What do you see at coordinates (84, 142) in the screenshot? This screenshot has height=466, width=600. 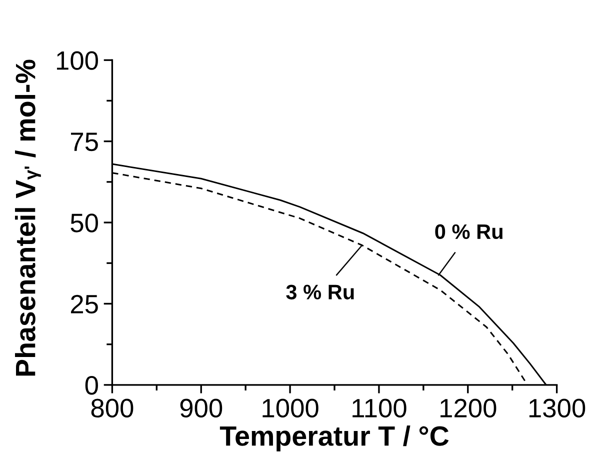 I see `y-tick-label: 75` at bounding box center [84, 142].